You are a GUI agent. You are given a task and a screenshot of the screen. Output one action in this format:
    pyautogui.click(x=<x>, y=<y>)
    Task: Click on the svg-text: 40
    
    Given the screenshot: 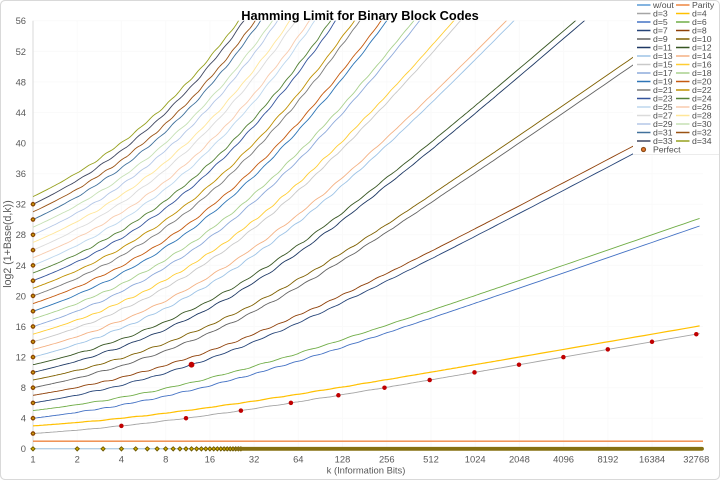 What is the action you would take?
    pyautogui.click(x=21, y=143)
    